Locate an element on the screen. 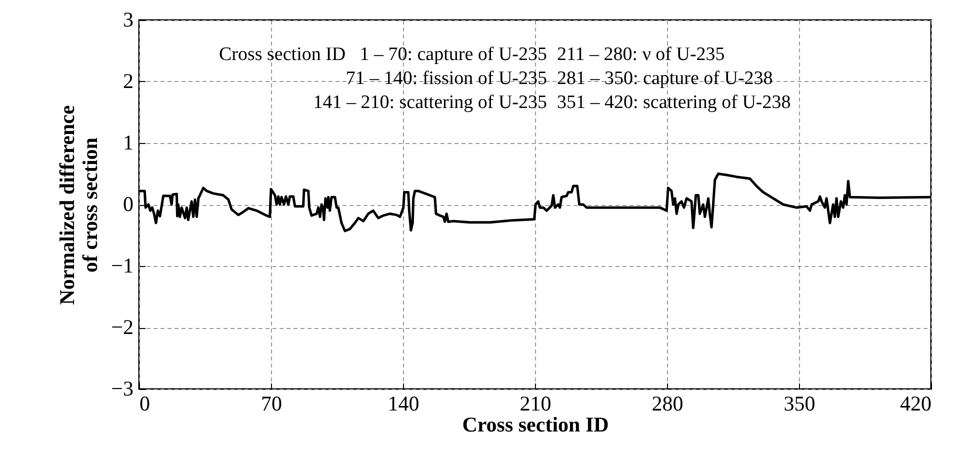 The image size is (957, 472). annotation: 71 – 140: fission of U-235 is located at coordinates (446, 78).